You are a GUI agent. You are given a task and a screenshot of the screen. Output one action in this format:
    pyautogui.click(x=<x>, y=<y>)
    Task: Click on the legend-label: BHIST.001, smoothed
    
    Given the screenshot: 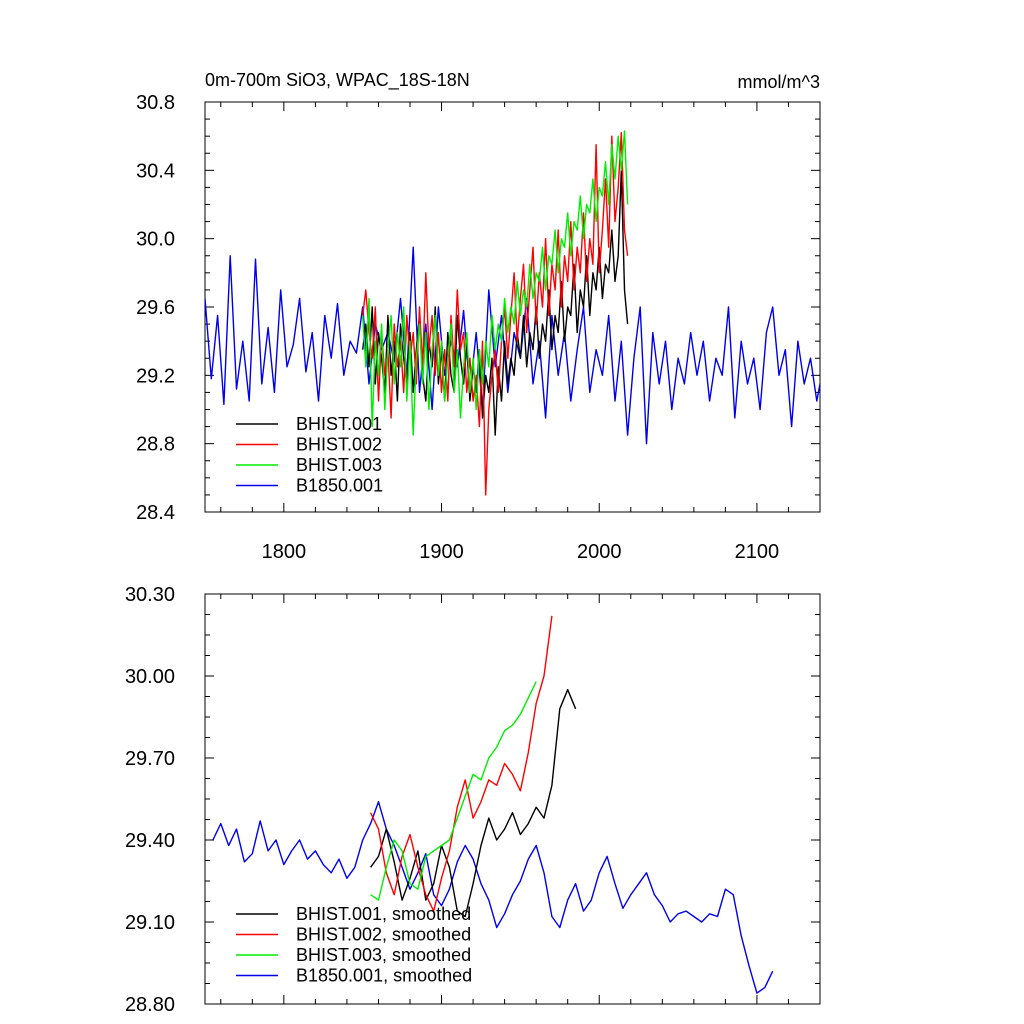 What is the action you would take?
    pyautogui.click(x=383, y=914)
    